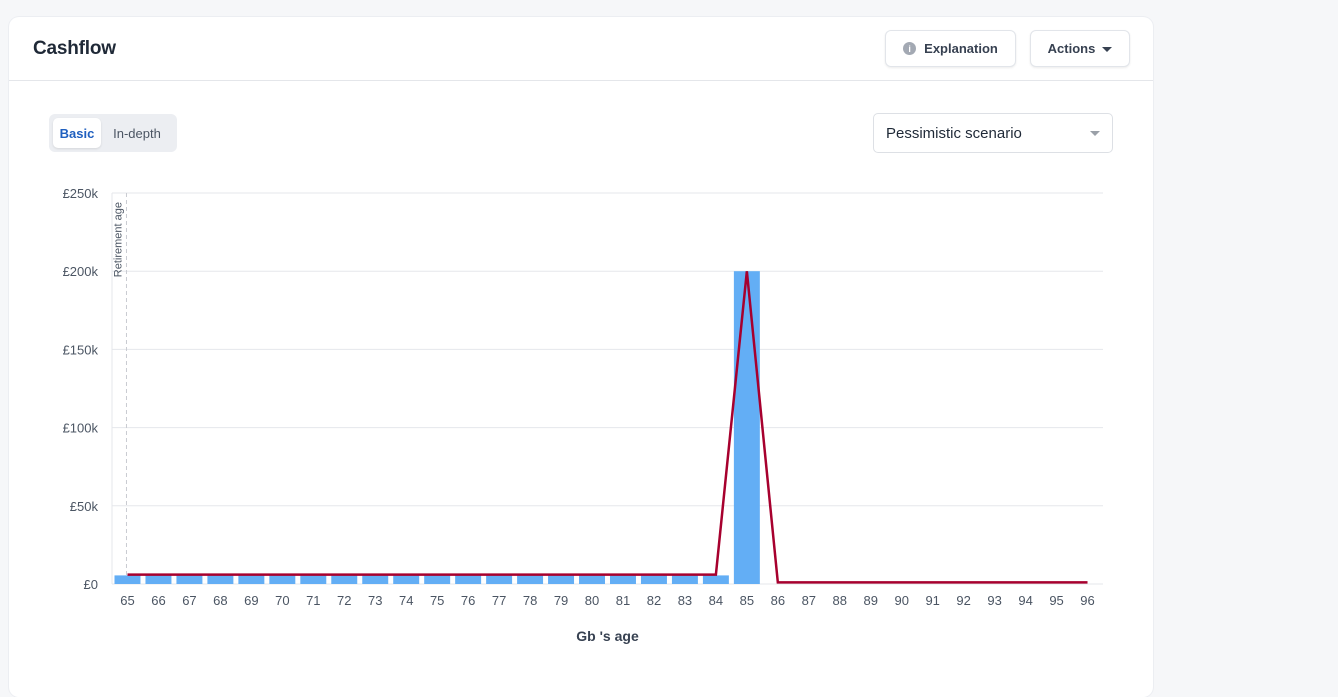  What do you see at coordinates (127, 600) in the screenshot?
I see `x-tick-label: 65` at bounding box center [127, 600].